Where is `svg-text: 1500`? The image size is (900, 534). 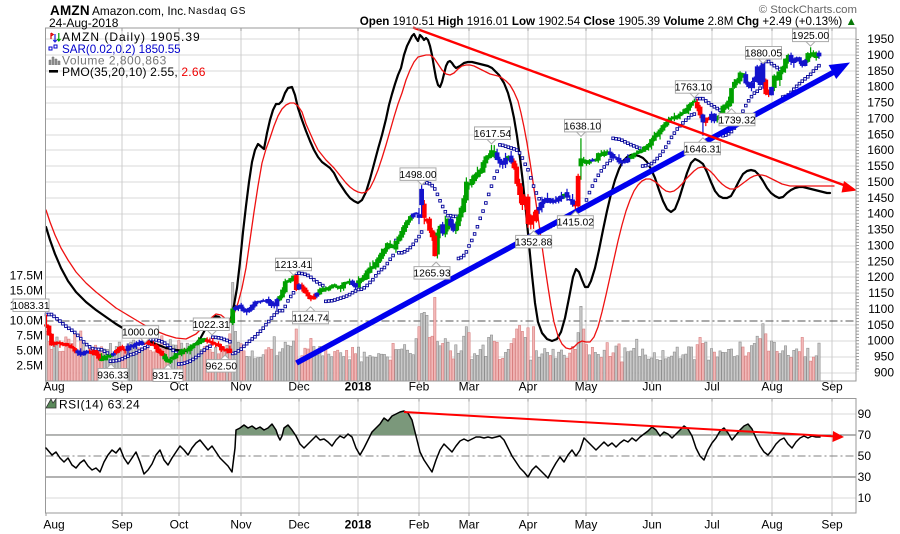 svg-text: 1500 is located at coordinates (880, 182).